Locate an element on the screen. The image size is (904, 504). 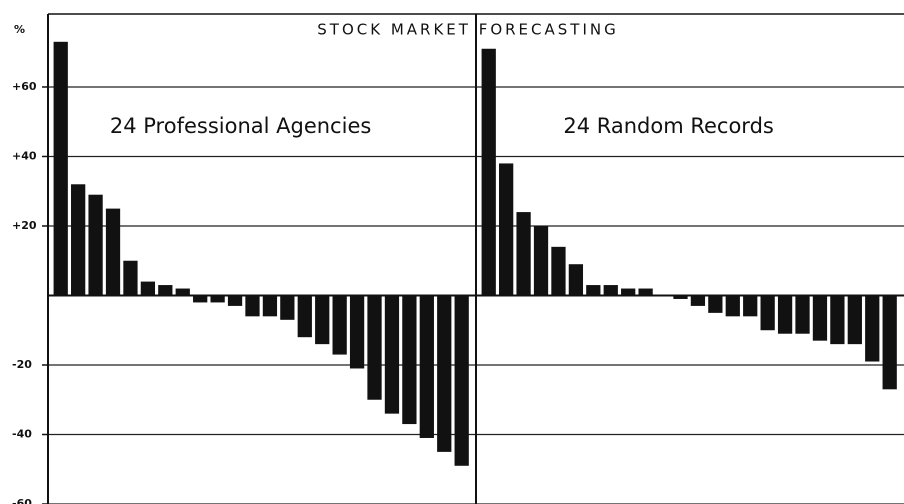
y-tick-label: -40 is located at coordinates (22, 433).